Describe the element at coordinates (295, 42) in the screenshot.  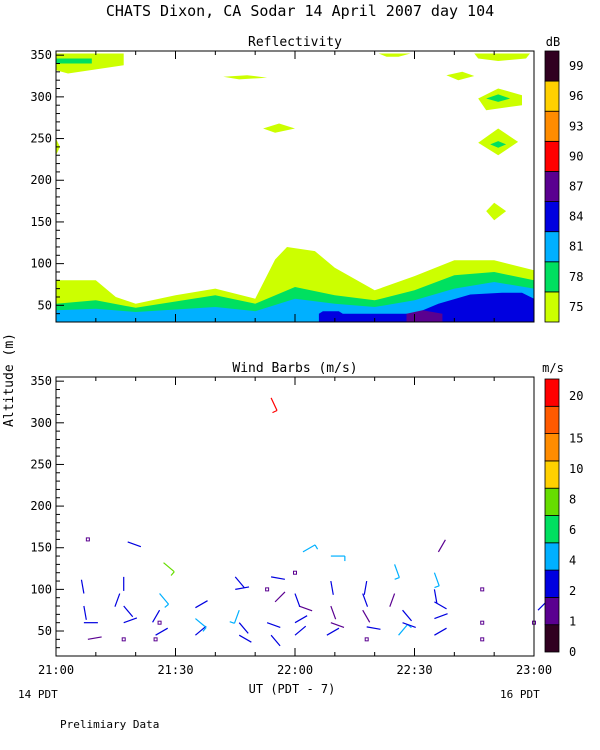
I see `reflectivity-title: Reflectivity` at that location.